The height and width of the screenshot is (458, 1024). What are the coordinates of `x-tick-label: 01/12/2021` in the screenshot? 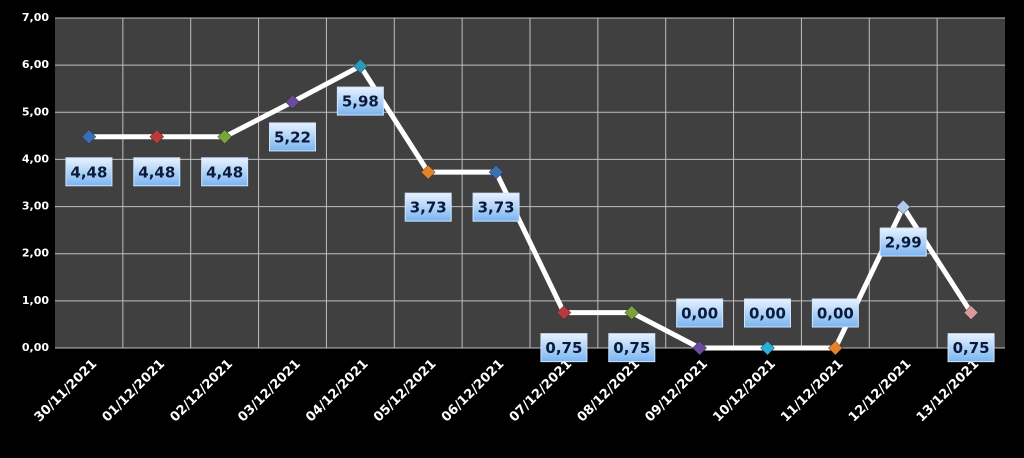 It's located at (134, 391).